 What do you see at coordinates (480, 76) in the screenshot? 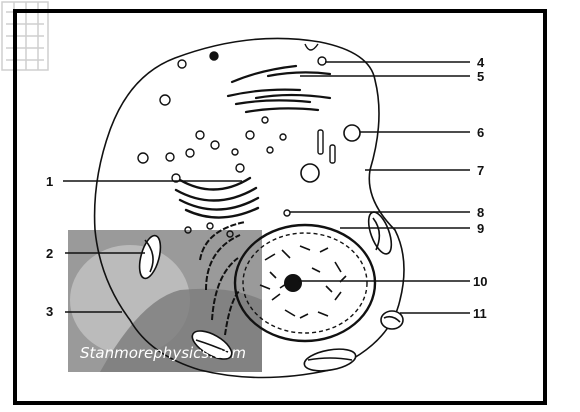
I see `label-5: 5` at bounding box center [480, 76].